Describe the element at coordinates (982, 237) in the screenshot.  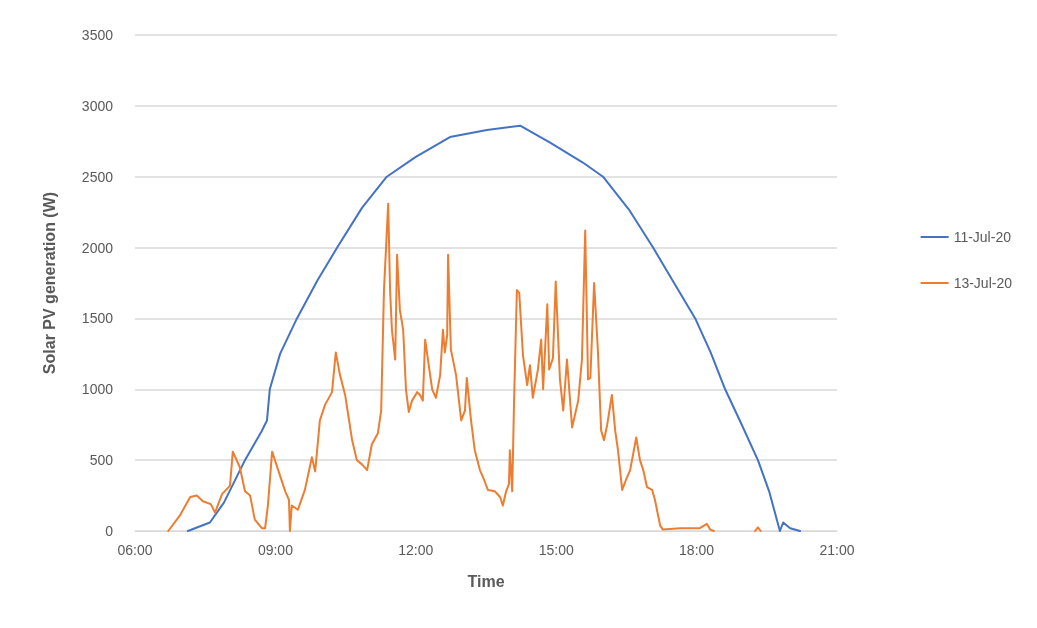
I see `legend-label: 11-Jul-20` at that location.